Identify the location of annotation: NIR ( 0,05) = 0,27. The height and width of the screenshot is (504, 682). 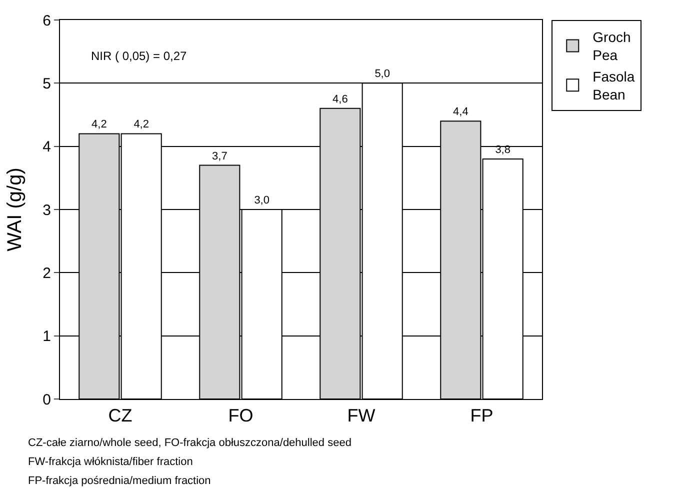
(139, 56).